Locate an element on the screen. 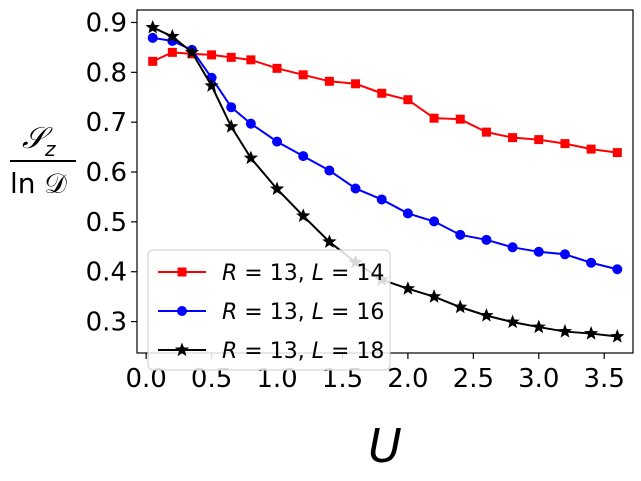 Image resolution: width=641 pixels, height=481 pixels. legend-label: R = 13, L = 18 is located at coordinates (303, 351).